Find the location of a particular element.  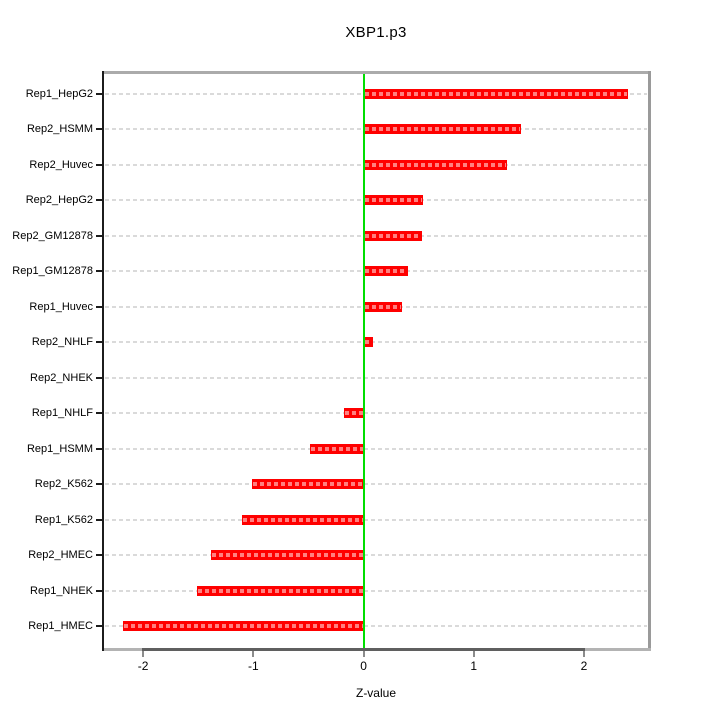

x-tick-label: -1 is located at coordinates (253, 666).